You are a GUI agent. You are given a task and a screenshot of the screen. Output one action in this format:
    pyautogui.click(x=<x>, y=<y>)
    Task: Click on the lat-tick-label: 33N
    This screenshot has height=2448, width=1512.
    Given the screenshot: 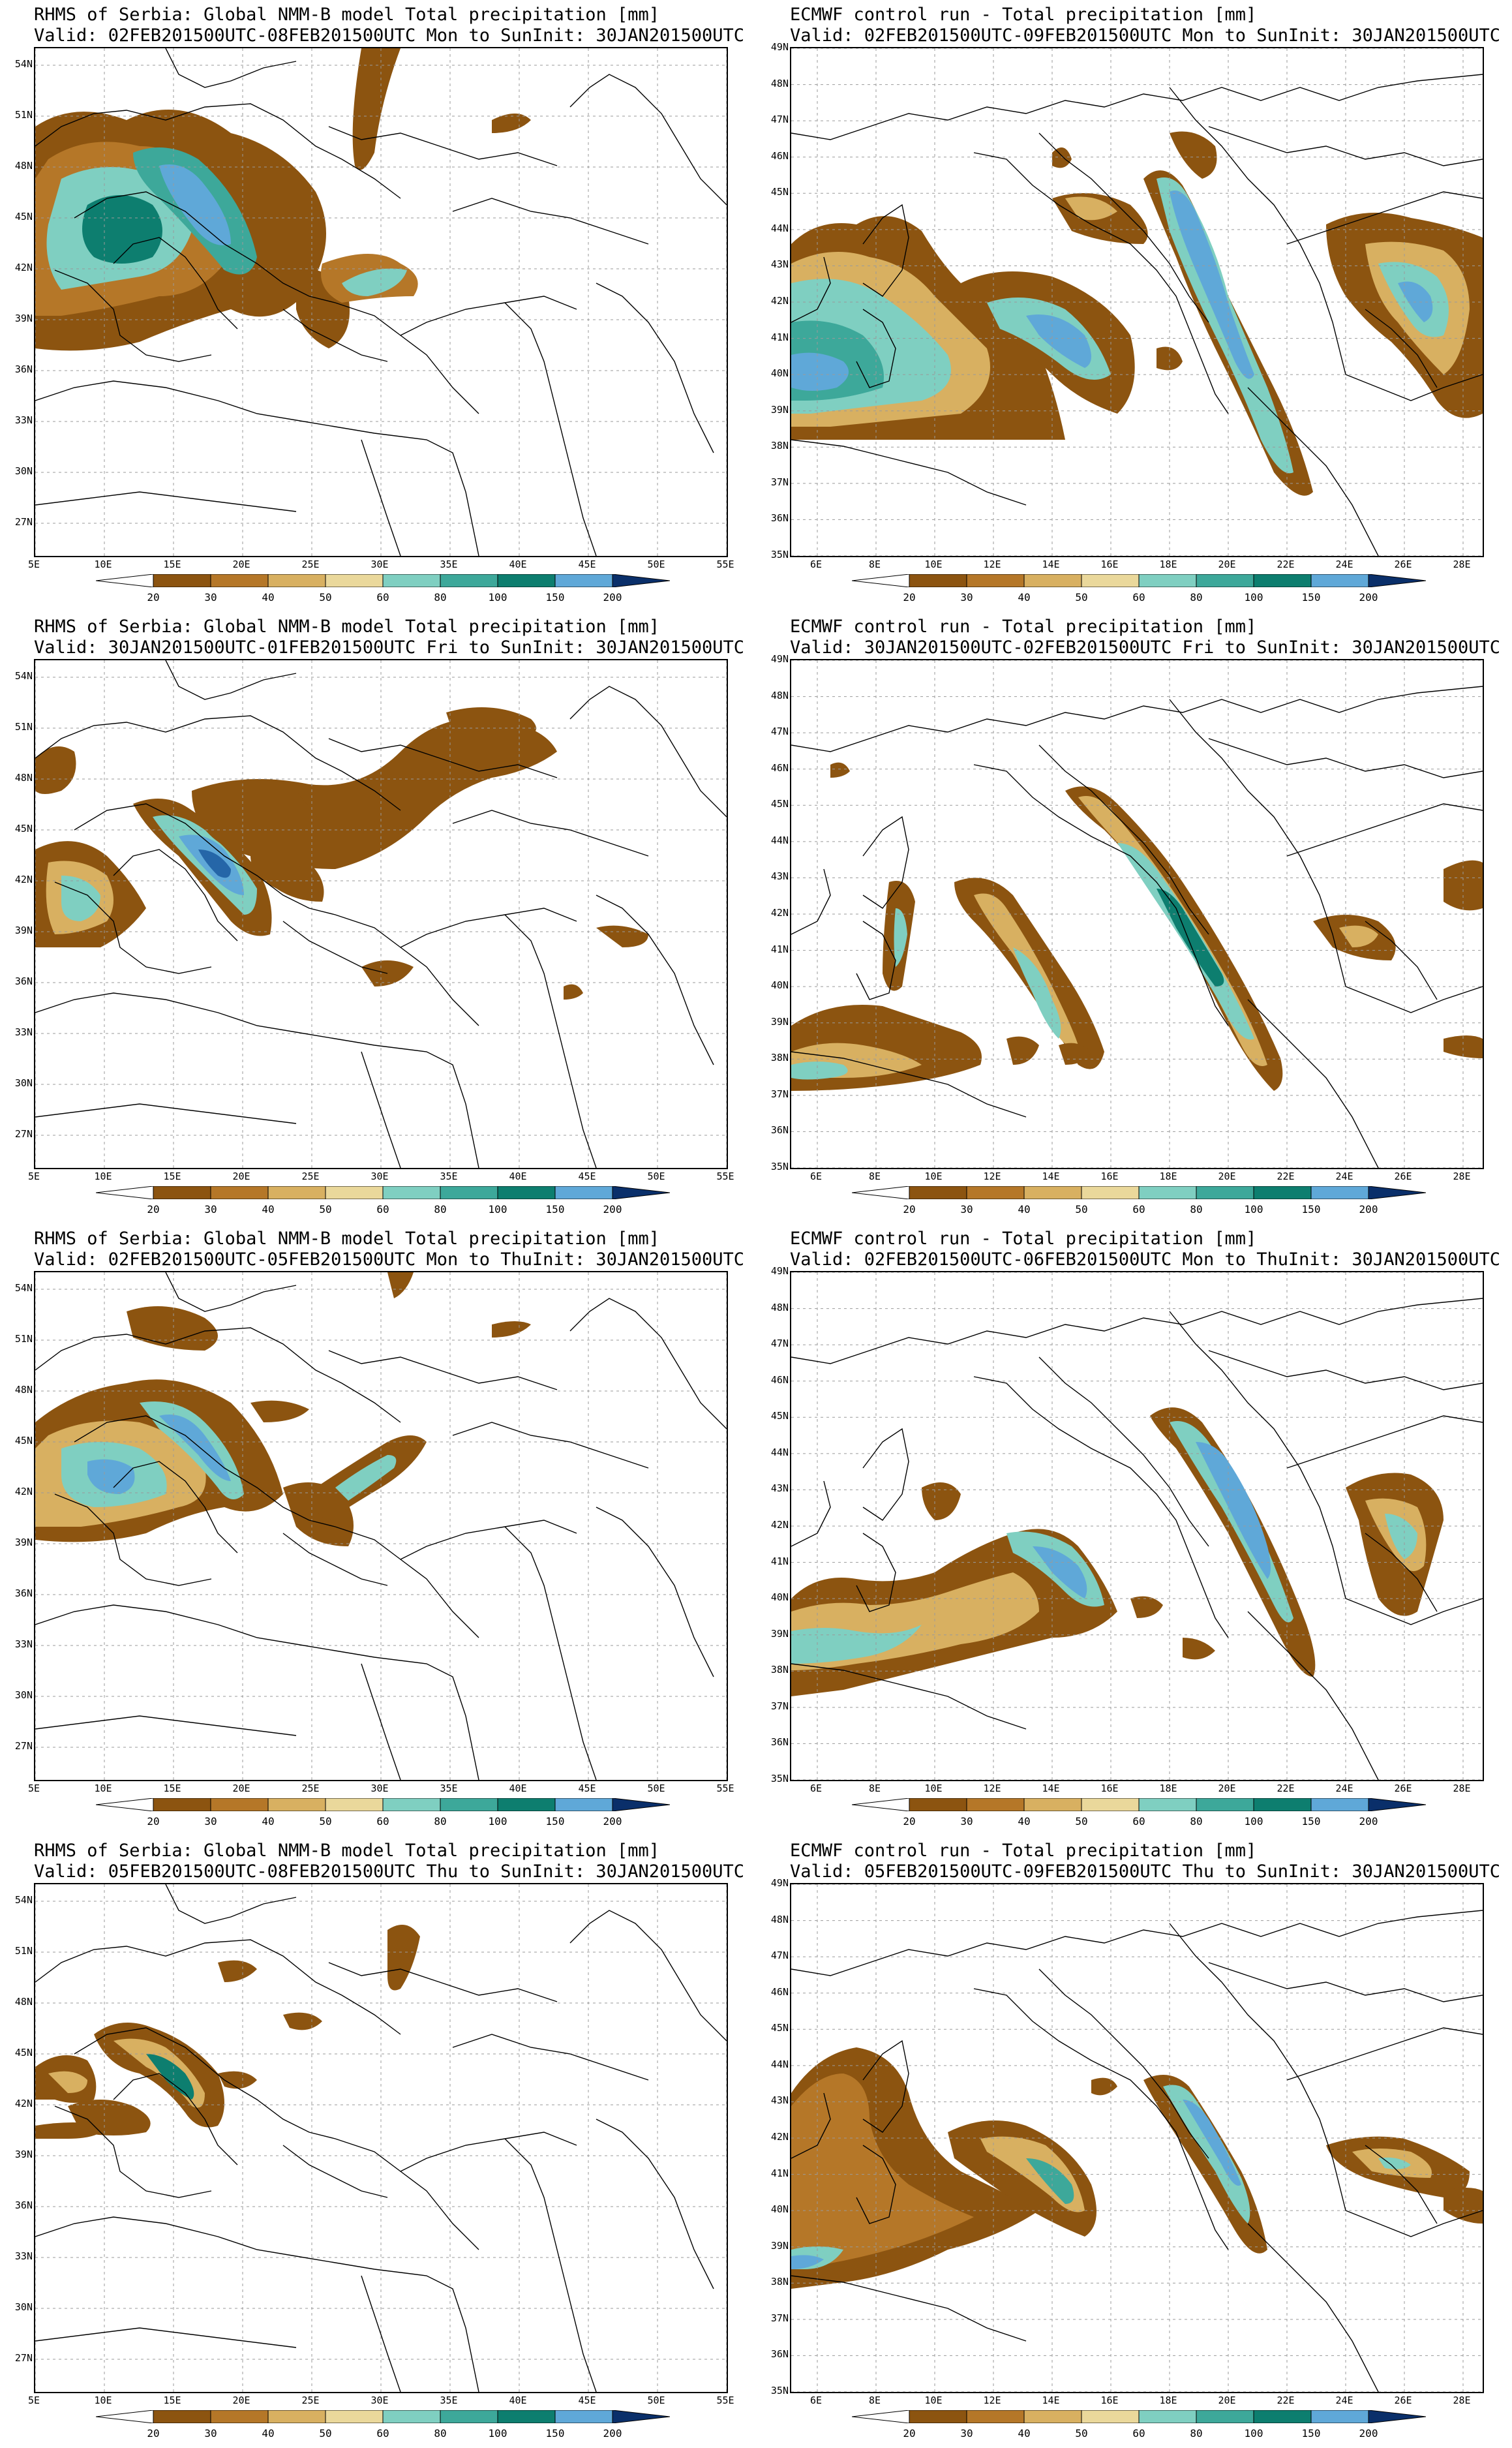 What is the action you would take?
    pyautogui.click(x=23, y=1032)
    